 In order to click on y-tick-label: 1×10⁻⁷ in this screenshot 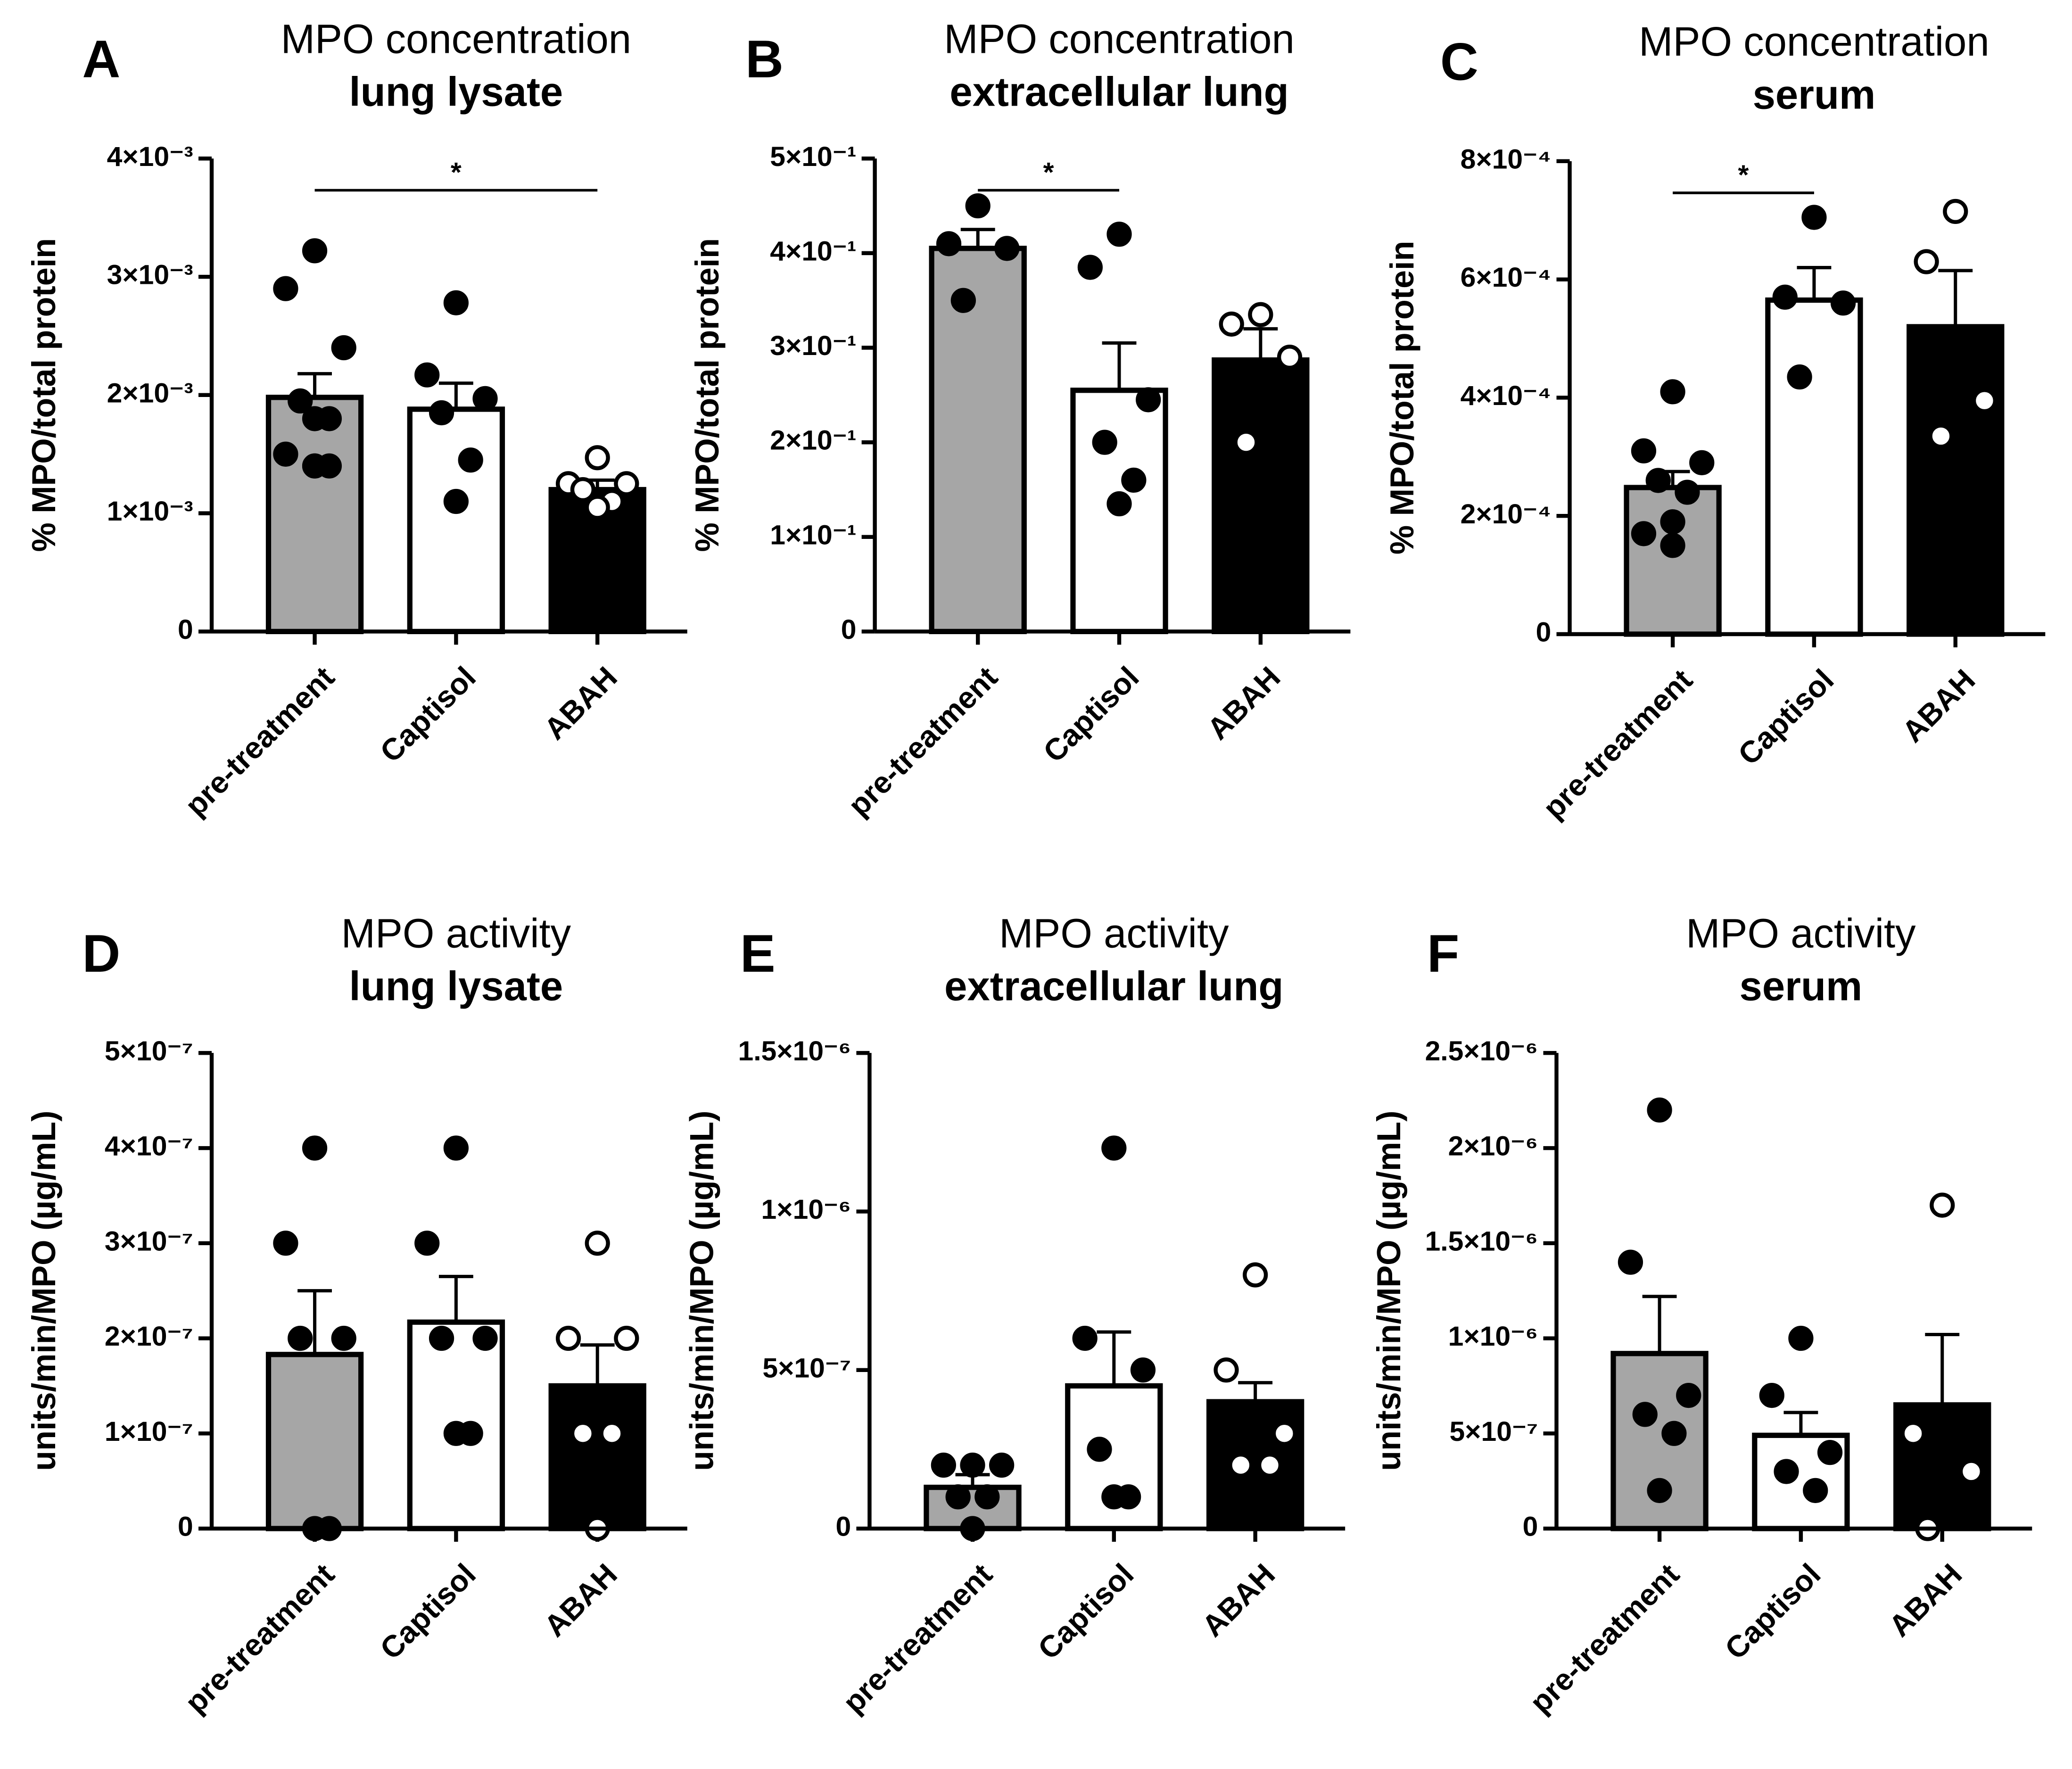, I will do `click(149, 1431)`.